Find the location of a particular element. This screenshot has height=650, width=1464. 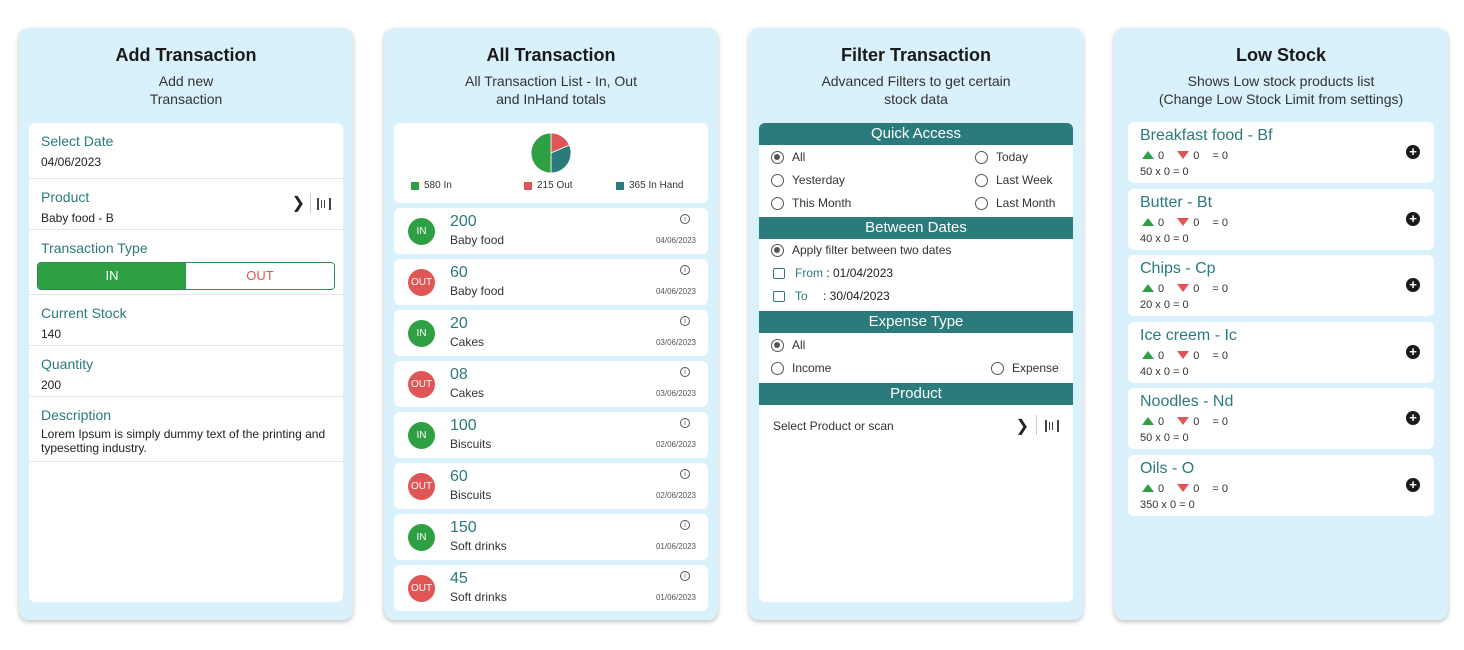

subtitle-line: Shows Low stock products list is located at coordinates (1281, 81).